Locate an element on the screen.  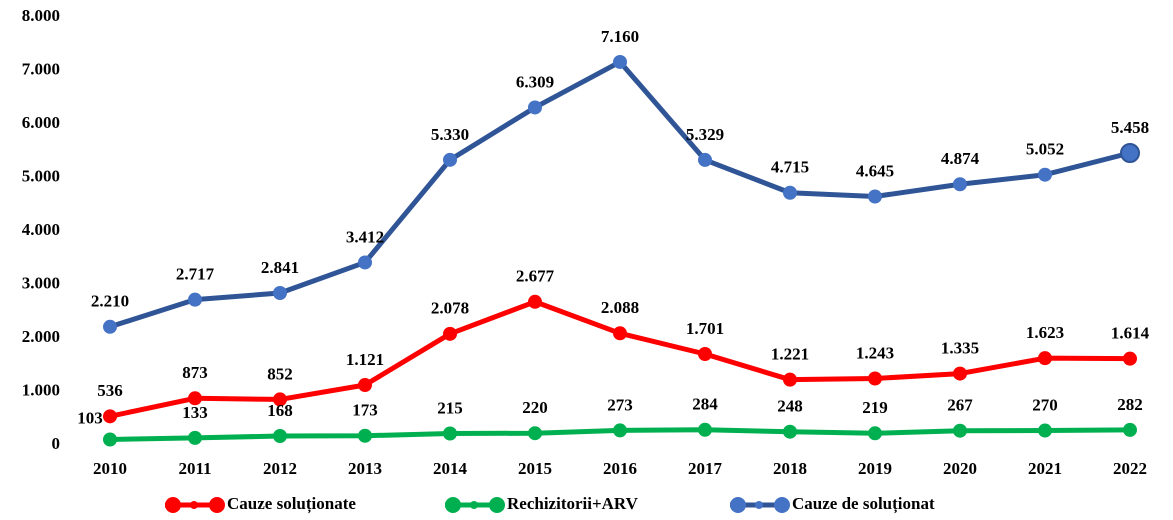
data-label: 267 is located at coordinates (960, 405).